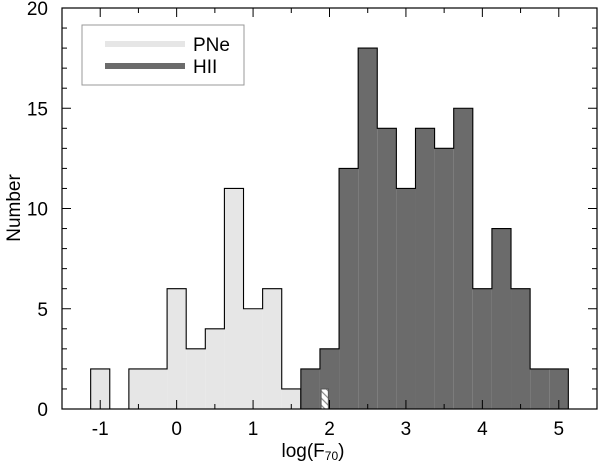  What do you see at coordinates (329, 429) in the screenshot?
I see `x-tick-label: 2` at bounding box center [329, 429].